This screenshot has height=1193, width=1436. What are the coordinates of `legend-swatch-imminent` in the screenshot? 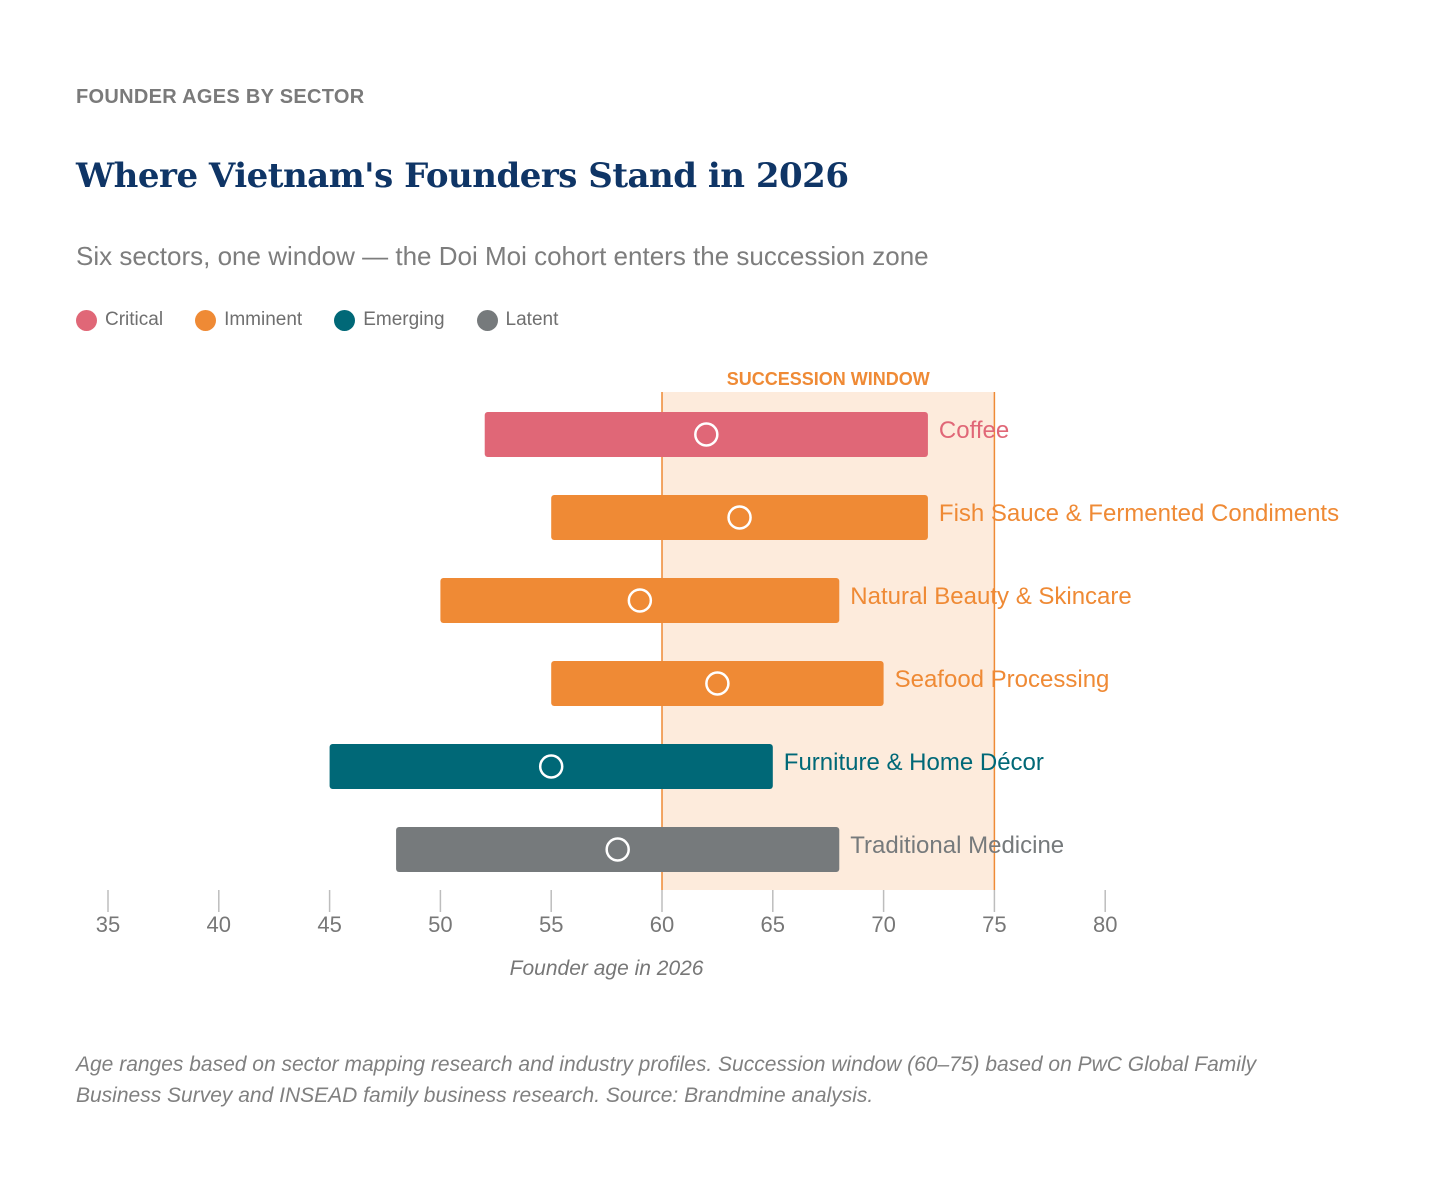 It's located at (206, 320).